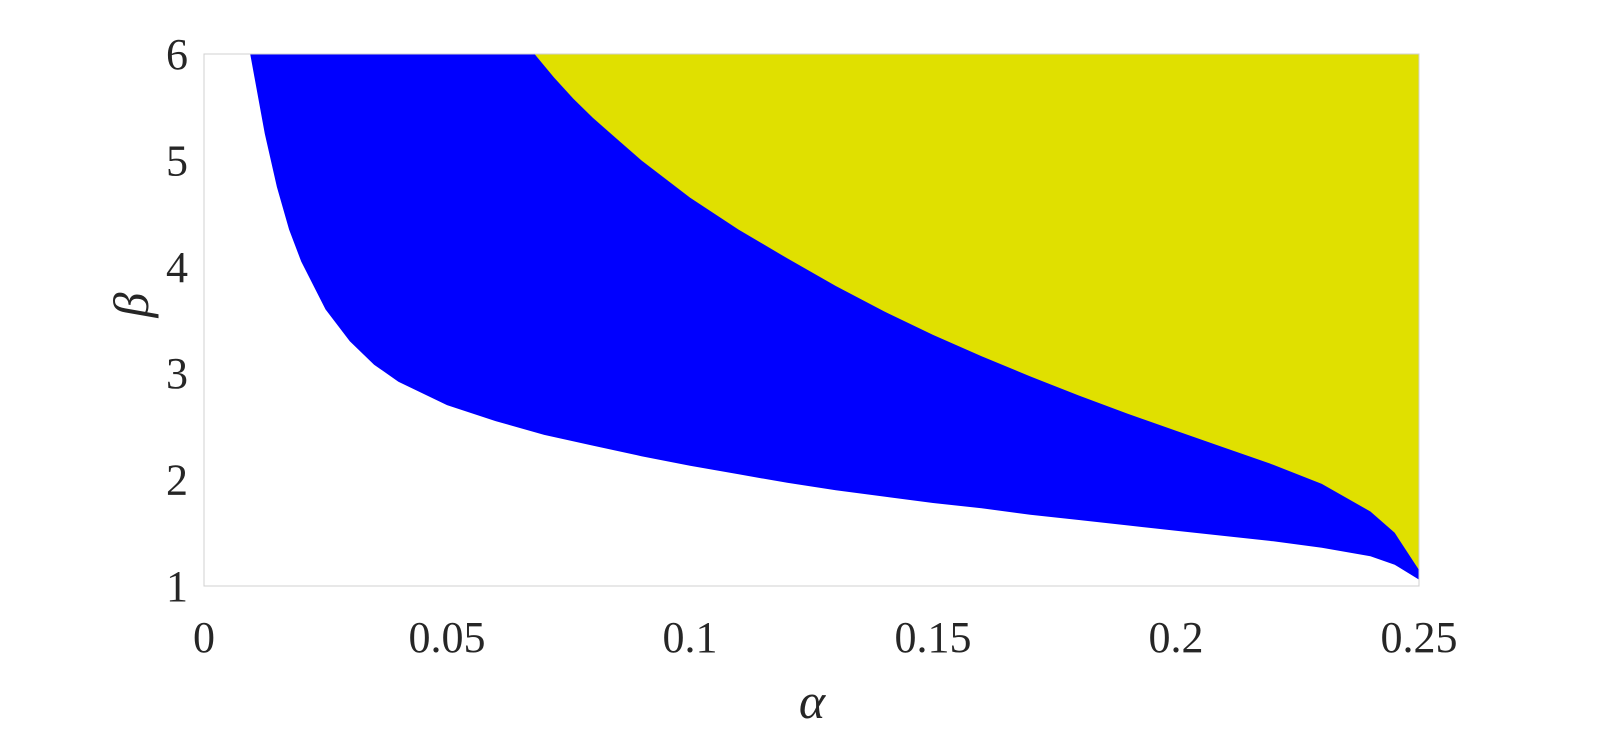  Describe the element at coordinates (933, 637) in the screenshot. I see `x-tick-label: 0.15` at that location.